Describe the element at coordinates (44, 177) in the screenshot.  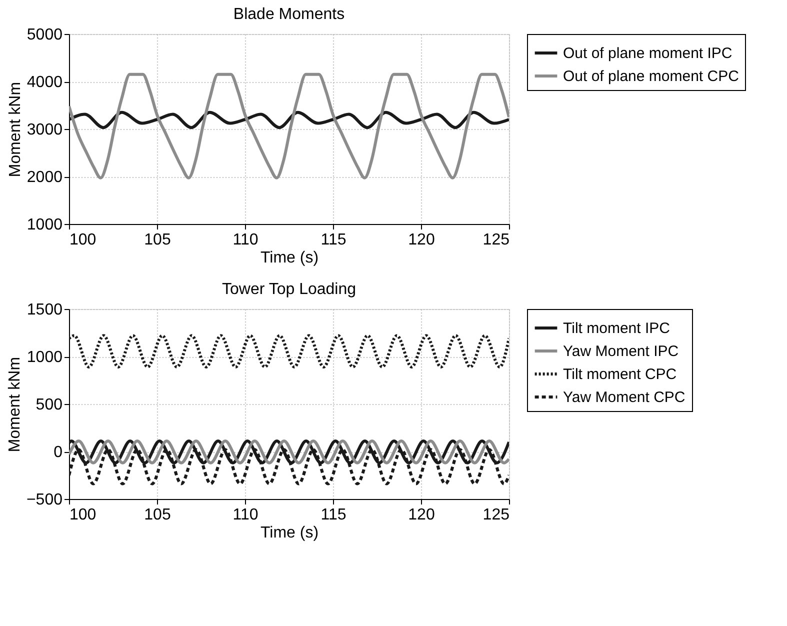
I see `y-tick-label: 2000` at that location.